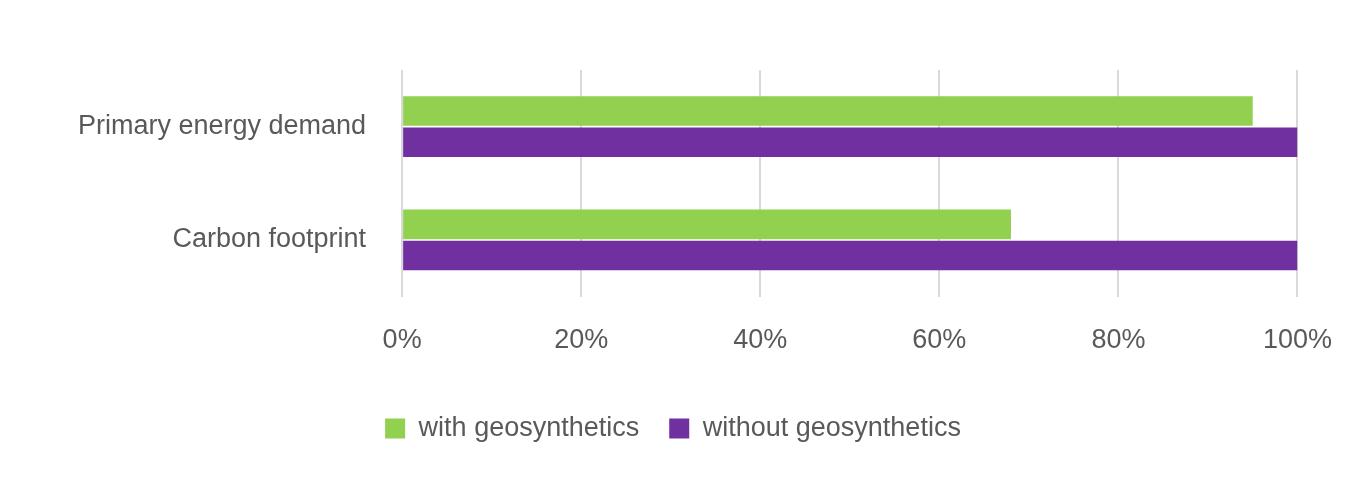  What do you see at coordinates (528, 426) in the screenshot?
I see `legend-label: with geosynthetics` at bounding box center [528, 426].